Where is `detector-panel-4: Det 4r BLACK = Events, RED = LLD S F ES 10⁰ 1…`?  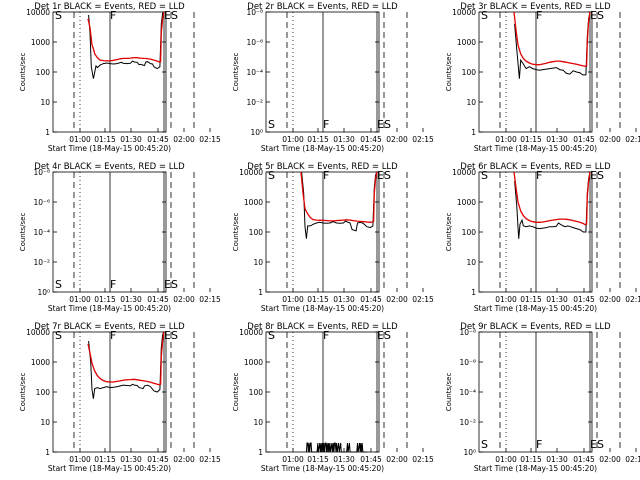 detector-panel-4: Det 4r BLACK = Events, RED = LLD S F ES 10⁰ 1… is located at coordinates (120, 237).